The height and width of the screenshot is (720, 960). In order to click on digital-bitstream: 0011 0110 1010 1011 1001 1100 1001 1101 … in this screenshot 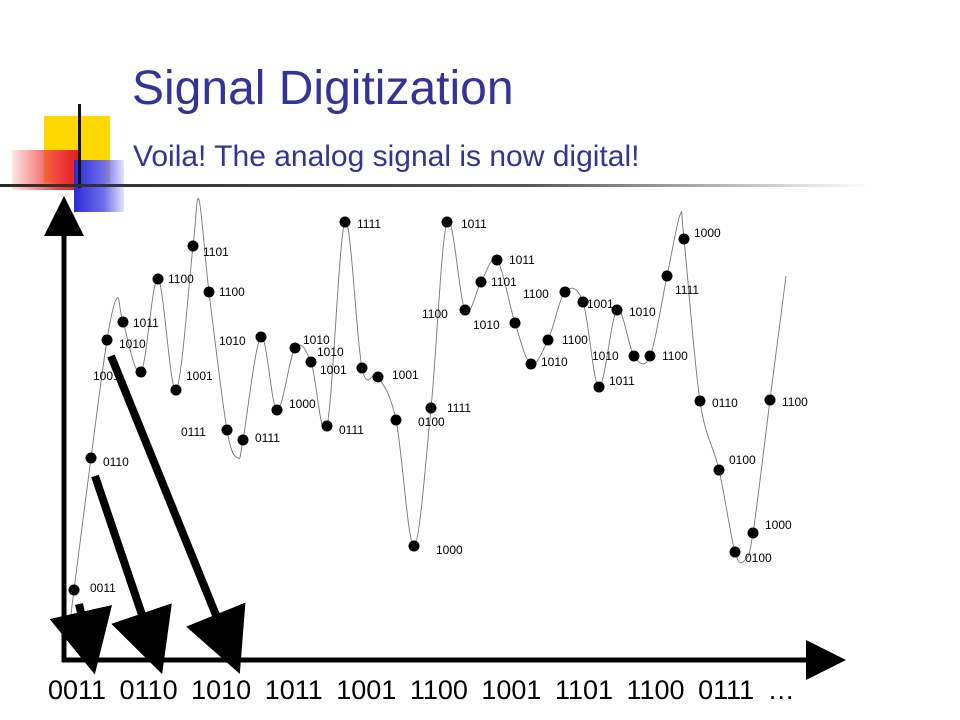, I will do `click(421, 690)`.